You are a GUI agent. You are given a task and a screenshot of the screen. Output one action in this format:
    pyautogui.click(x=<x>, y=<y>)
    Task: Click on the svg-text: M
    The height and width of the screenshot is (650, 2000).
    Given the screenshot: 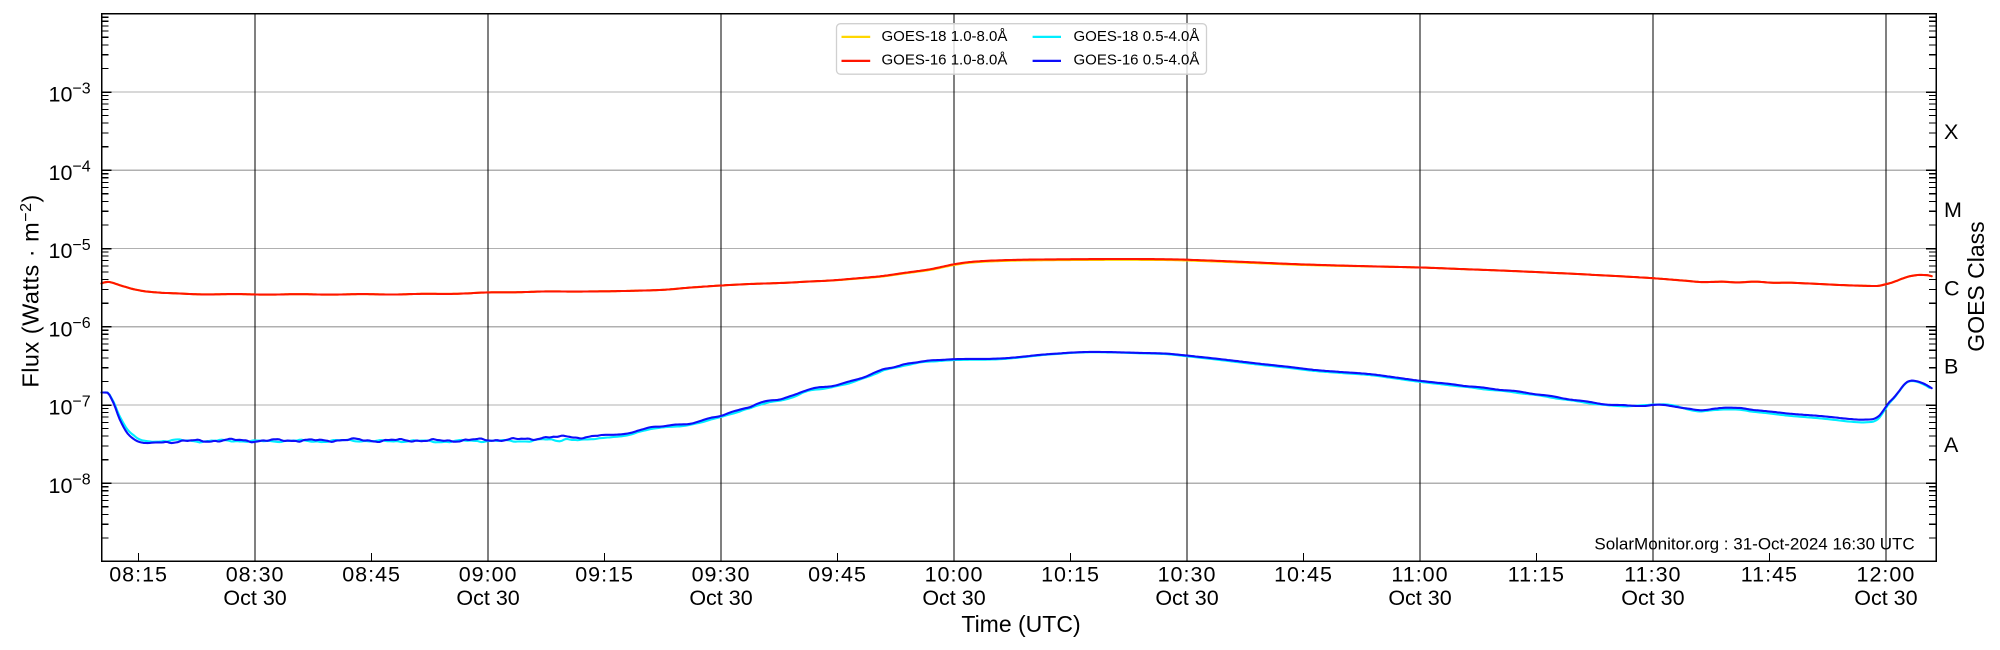 What is the action you would take?
    pyautogui.click(x=1953, y=210)
    